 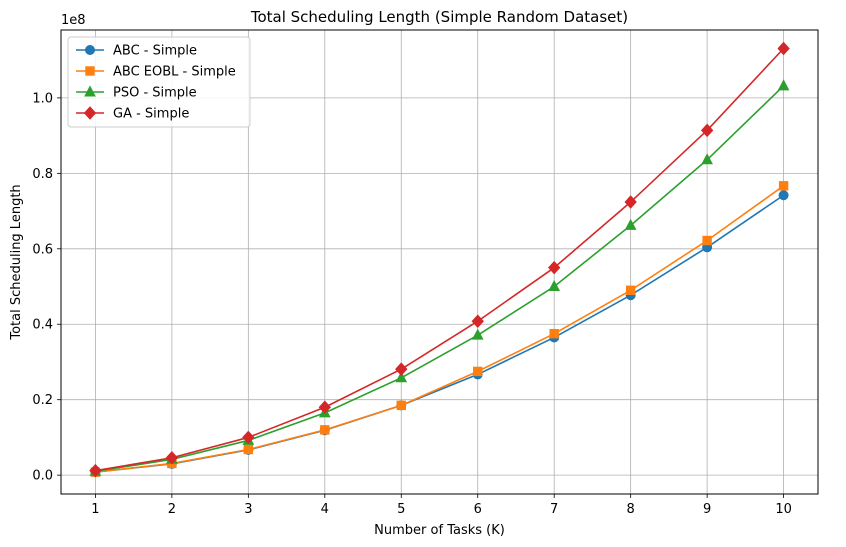 What do you see at coordinates (42, 98) in the screenshot?
I see `y-tick-label: 1.0` at bounding box center [42, 98].